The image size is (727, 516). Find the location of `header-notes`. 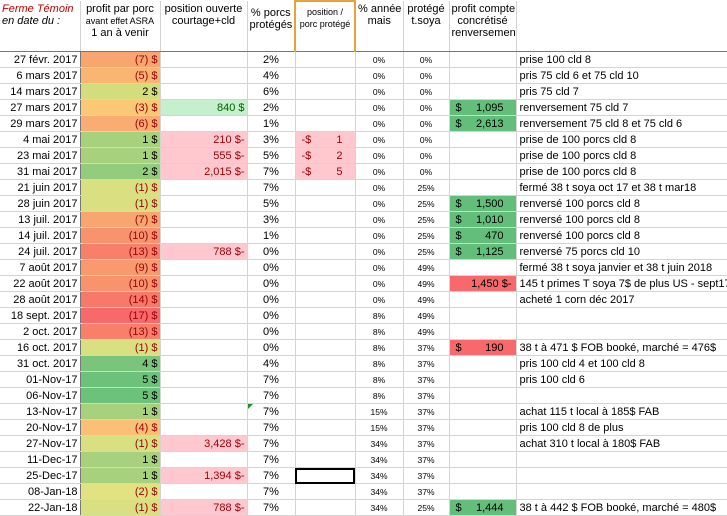

header-notes is located at coordinates (621, 26).